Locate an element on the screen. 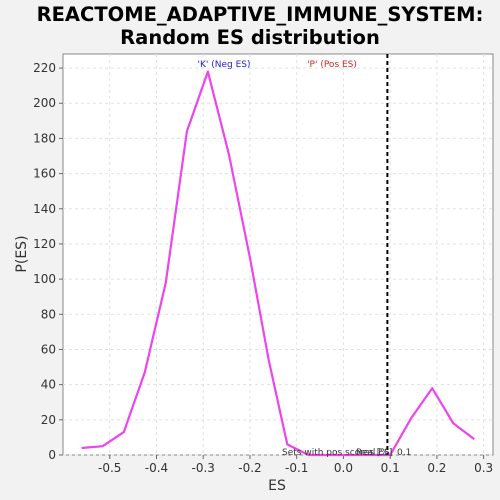  y-tick-label: 60 is located at coordinates (48, 349).